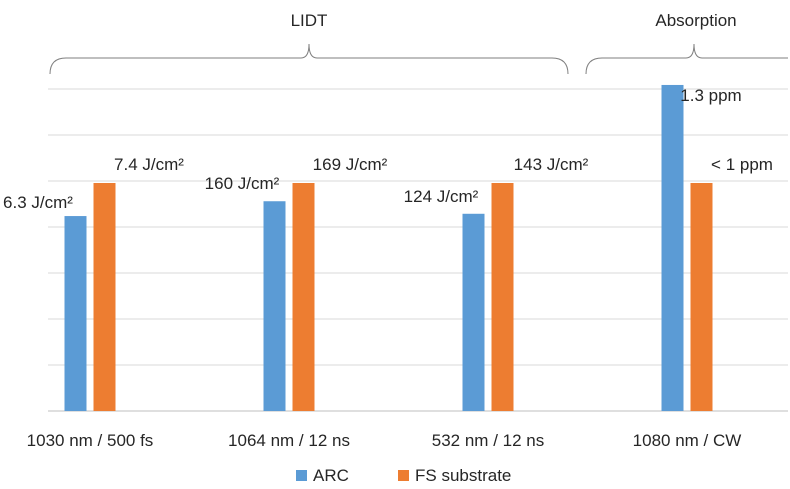 The image size is (790, 489). Describe the element at coordinates (301, 475) in the screenshot. I see `legend-swatch-arc` at that location.